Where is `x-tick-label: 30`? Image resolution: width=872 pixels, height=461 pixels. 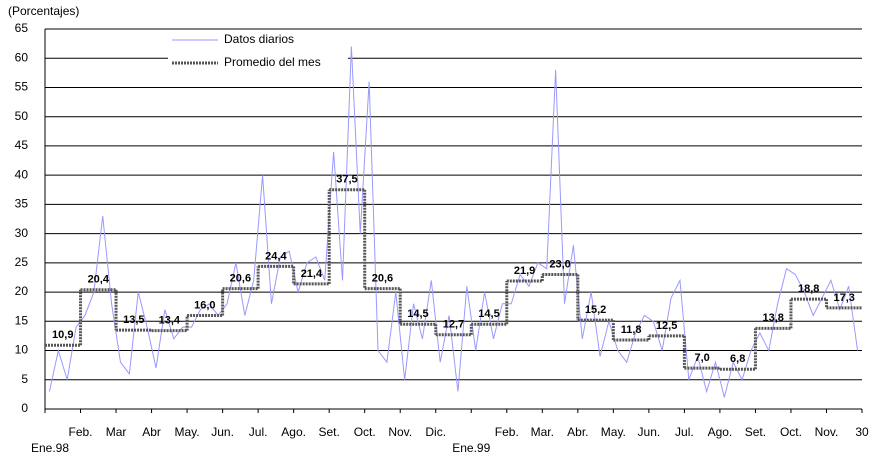 x-tick-label: 30 is located at coordinates (862, 432).